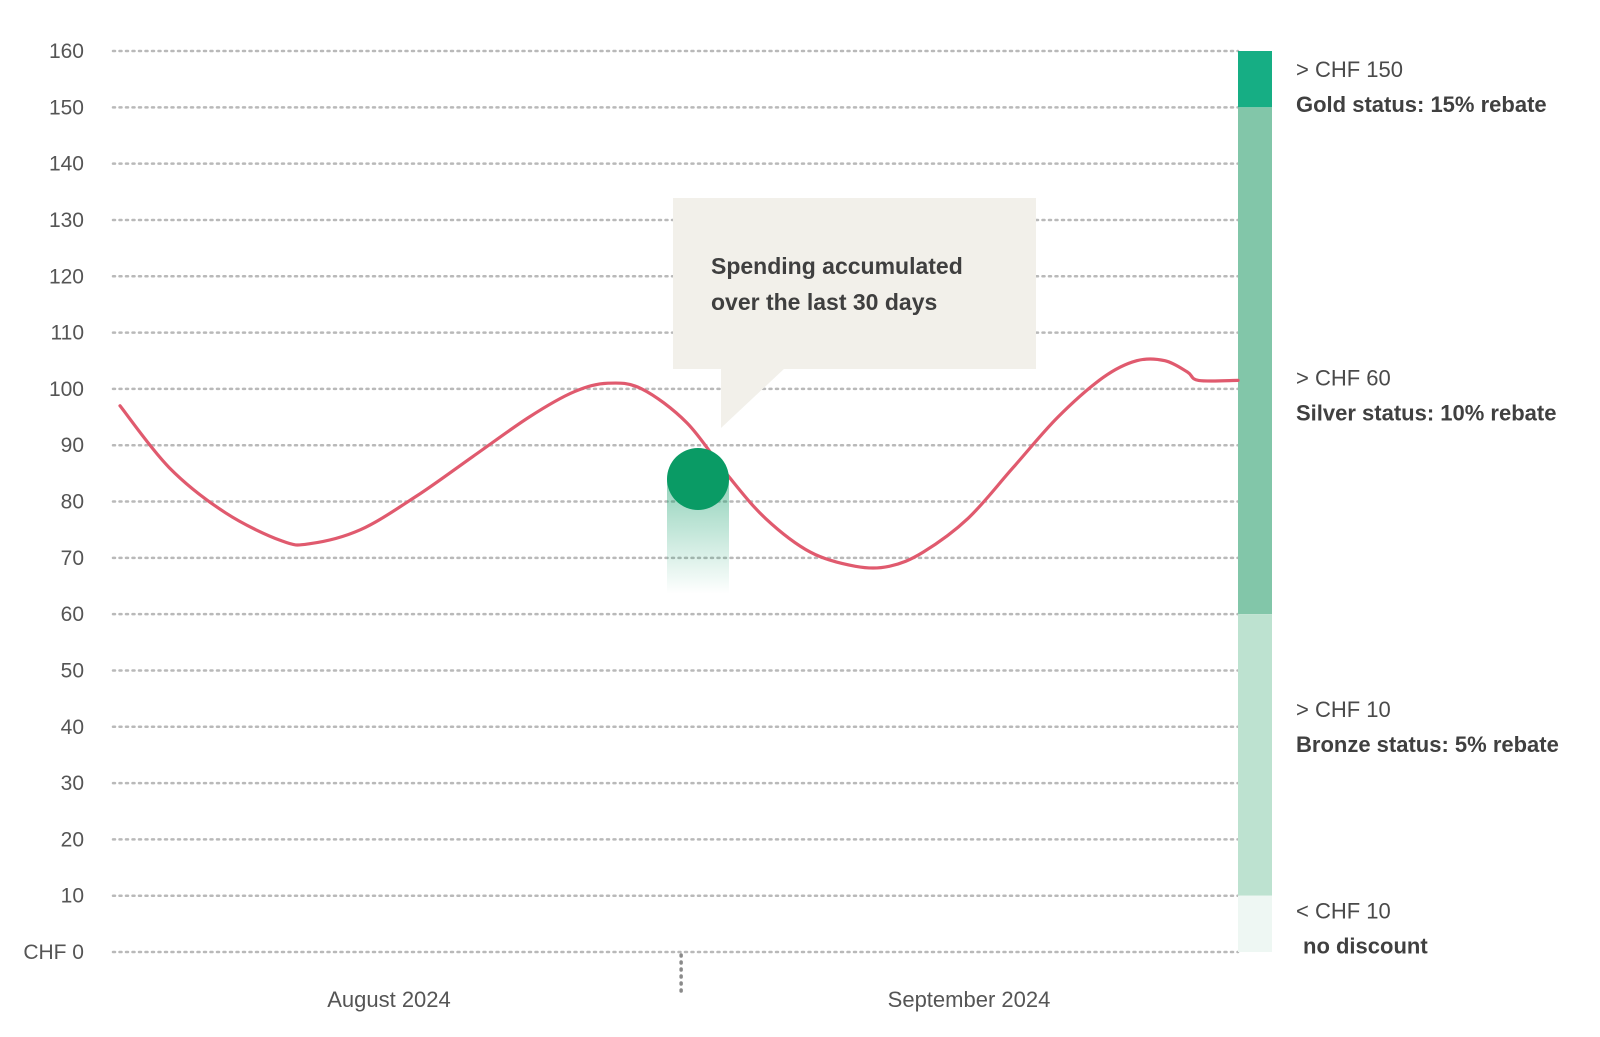 The height and width of the screenshot is (1037, 1600). What do you see at coordinates (72, 502) in the screenshot?
I see `y-tick-label: 80` at bounding box center [72, 502].